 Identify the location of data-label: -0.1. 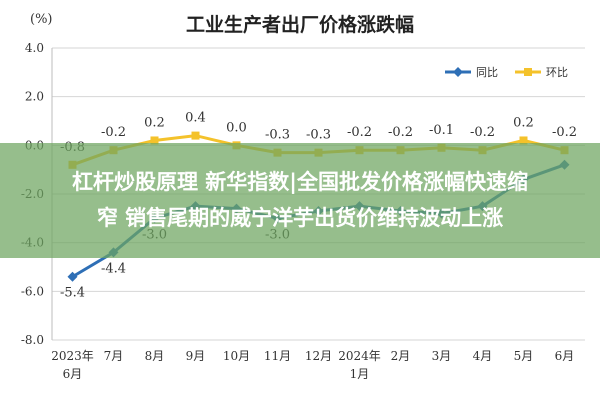
(441, 130).